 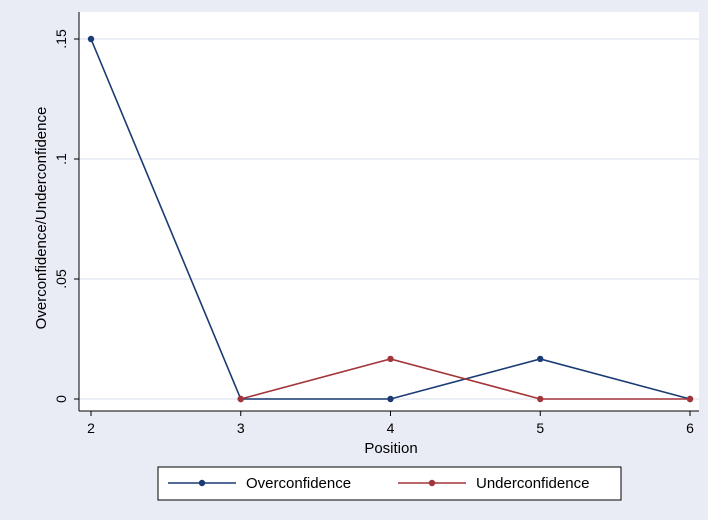 I want to click on y-tick-label-1: .05, so click(x=61, y=279).